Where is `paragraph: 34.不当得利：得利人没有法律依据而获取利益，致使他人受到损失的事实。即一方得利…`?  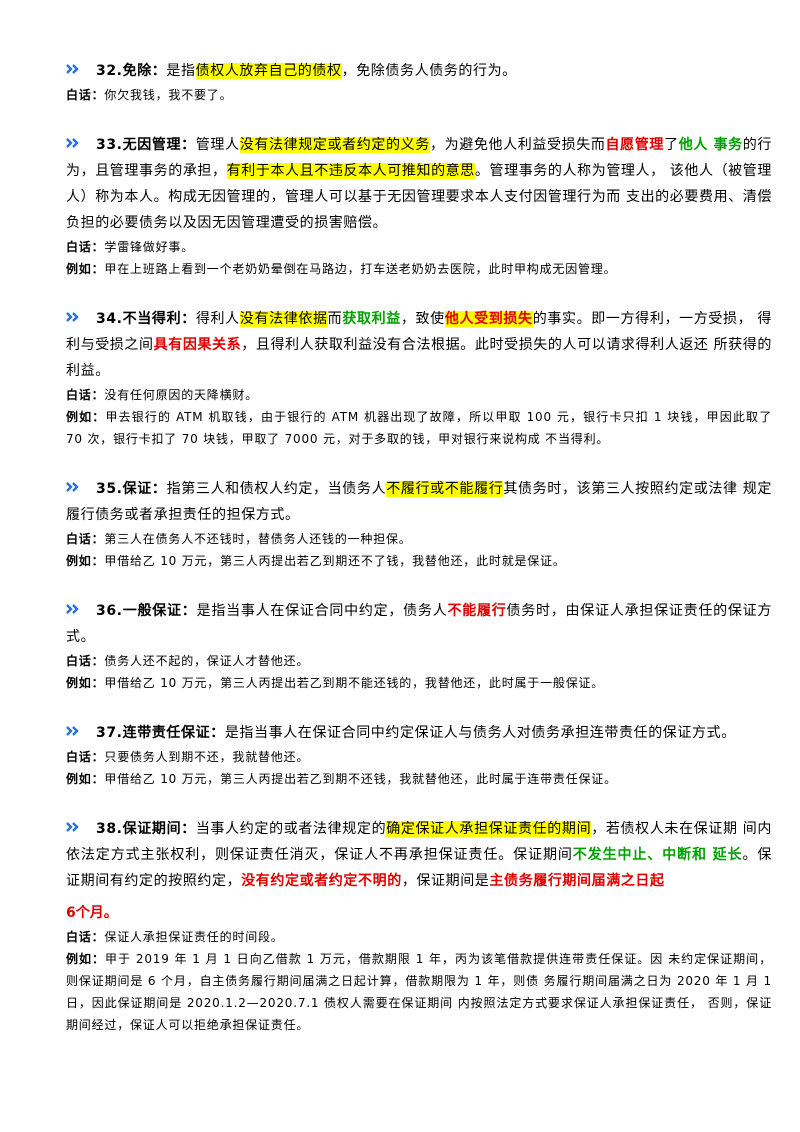 paragraph: 34.不当得利：得利人没有法律依据而获取利益，致使他人受到损失的事实。即一方得利… is located at coordinates (419, 345).